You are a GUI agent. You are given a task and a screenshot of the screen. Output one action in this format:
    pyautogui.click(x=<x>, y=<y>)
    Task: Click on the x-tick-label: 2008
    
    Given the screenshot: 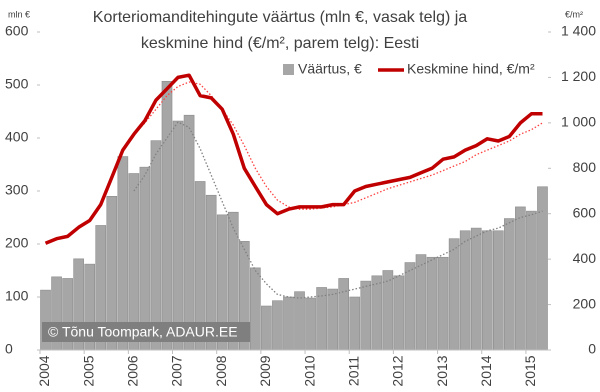 What is the action you would take?
    pyautogui.click(x=221, y=370)
    